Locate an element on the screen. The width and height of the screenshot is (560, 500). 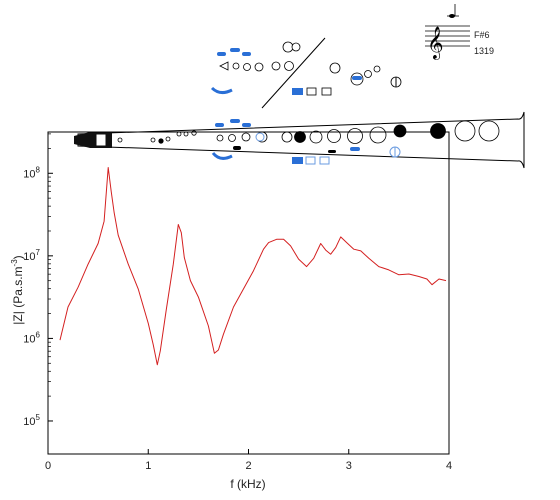
y-tick-label: 10⁶ is located at coordinates (31, 337).